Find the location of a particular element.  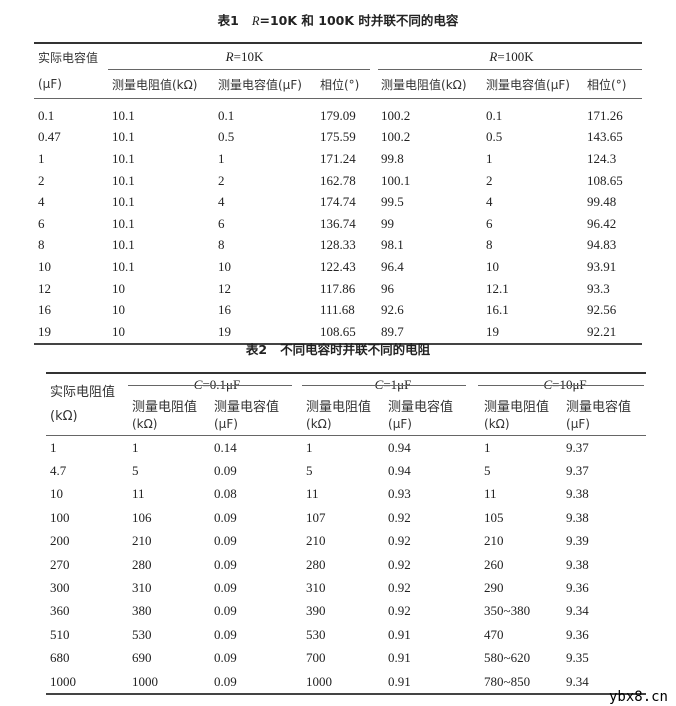

table-cell: 96.4 is located at coordinates (392, 266).